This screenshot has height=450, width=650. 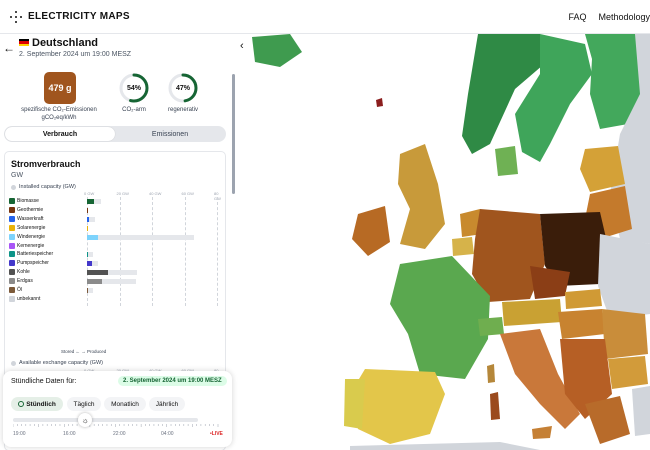 What do you see at coordinates (25, 281) in the screenshot?
I see `source-label: Erdgas` at bounding box center [25, 281].